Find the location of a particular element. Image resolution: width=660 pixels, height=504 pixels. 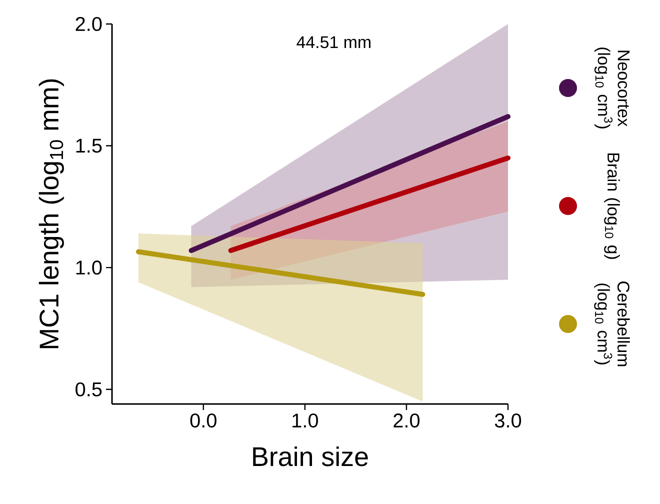

x-axis-title: Brain size is located at coordinates (310, 456).